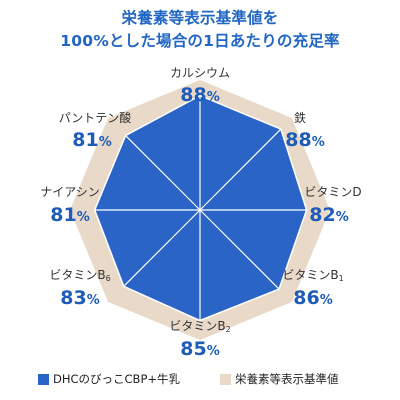  What do you see at coordinates (199, 349) in the screenshot?
I see `value-label: 85%` at bounding box center [199, 349].